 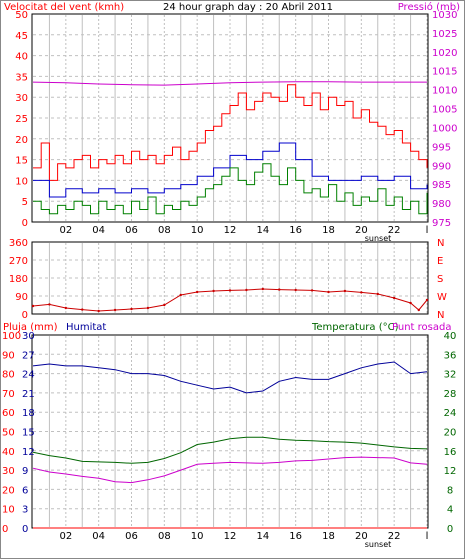 What do you see at coordinates (262, 230) in the screenshot?
I see `wind-x-tick: 14` at bounding box center [262, 230].